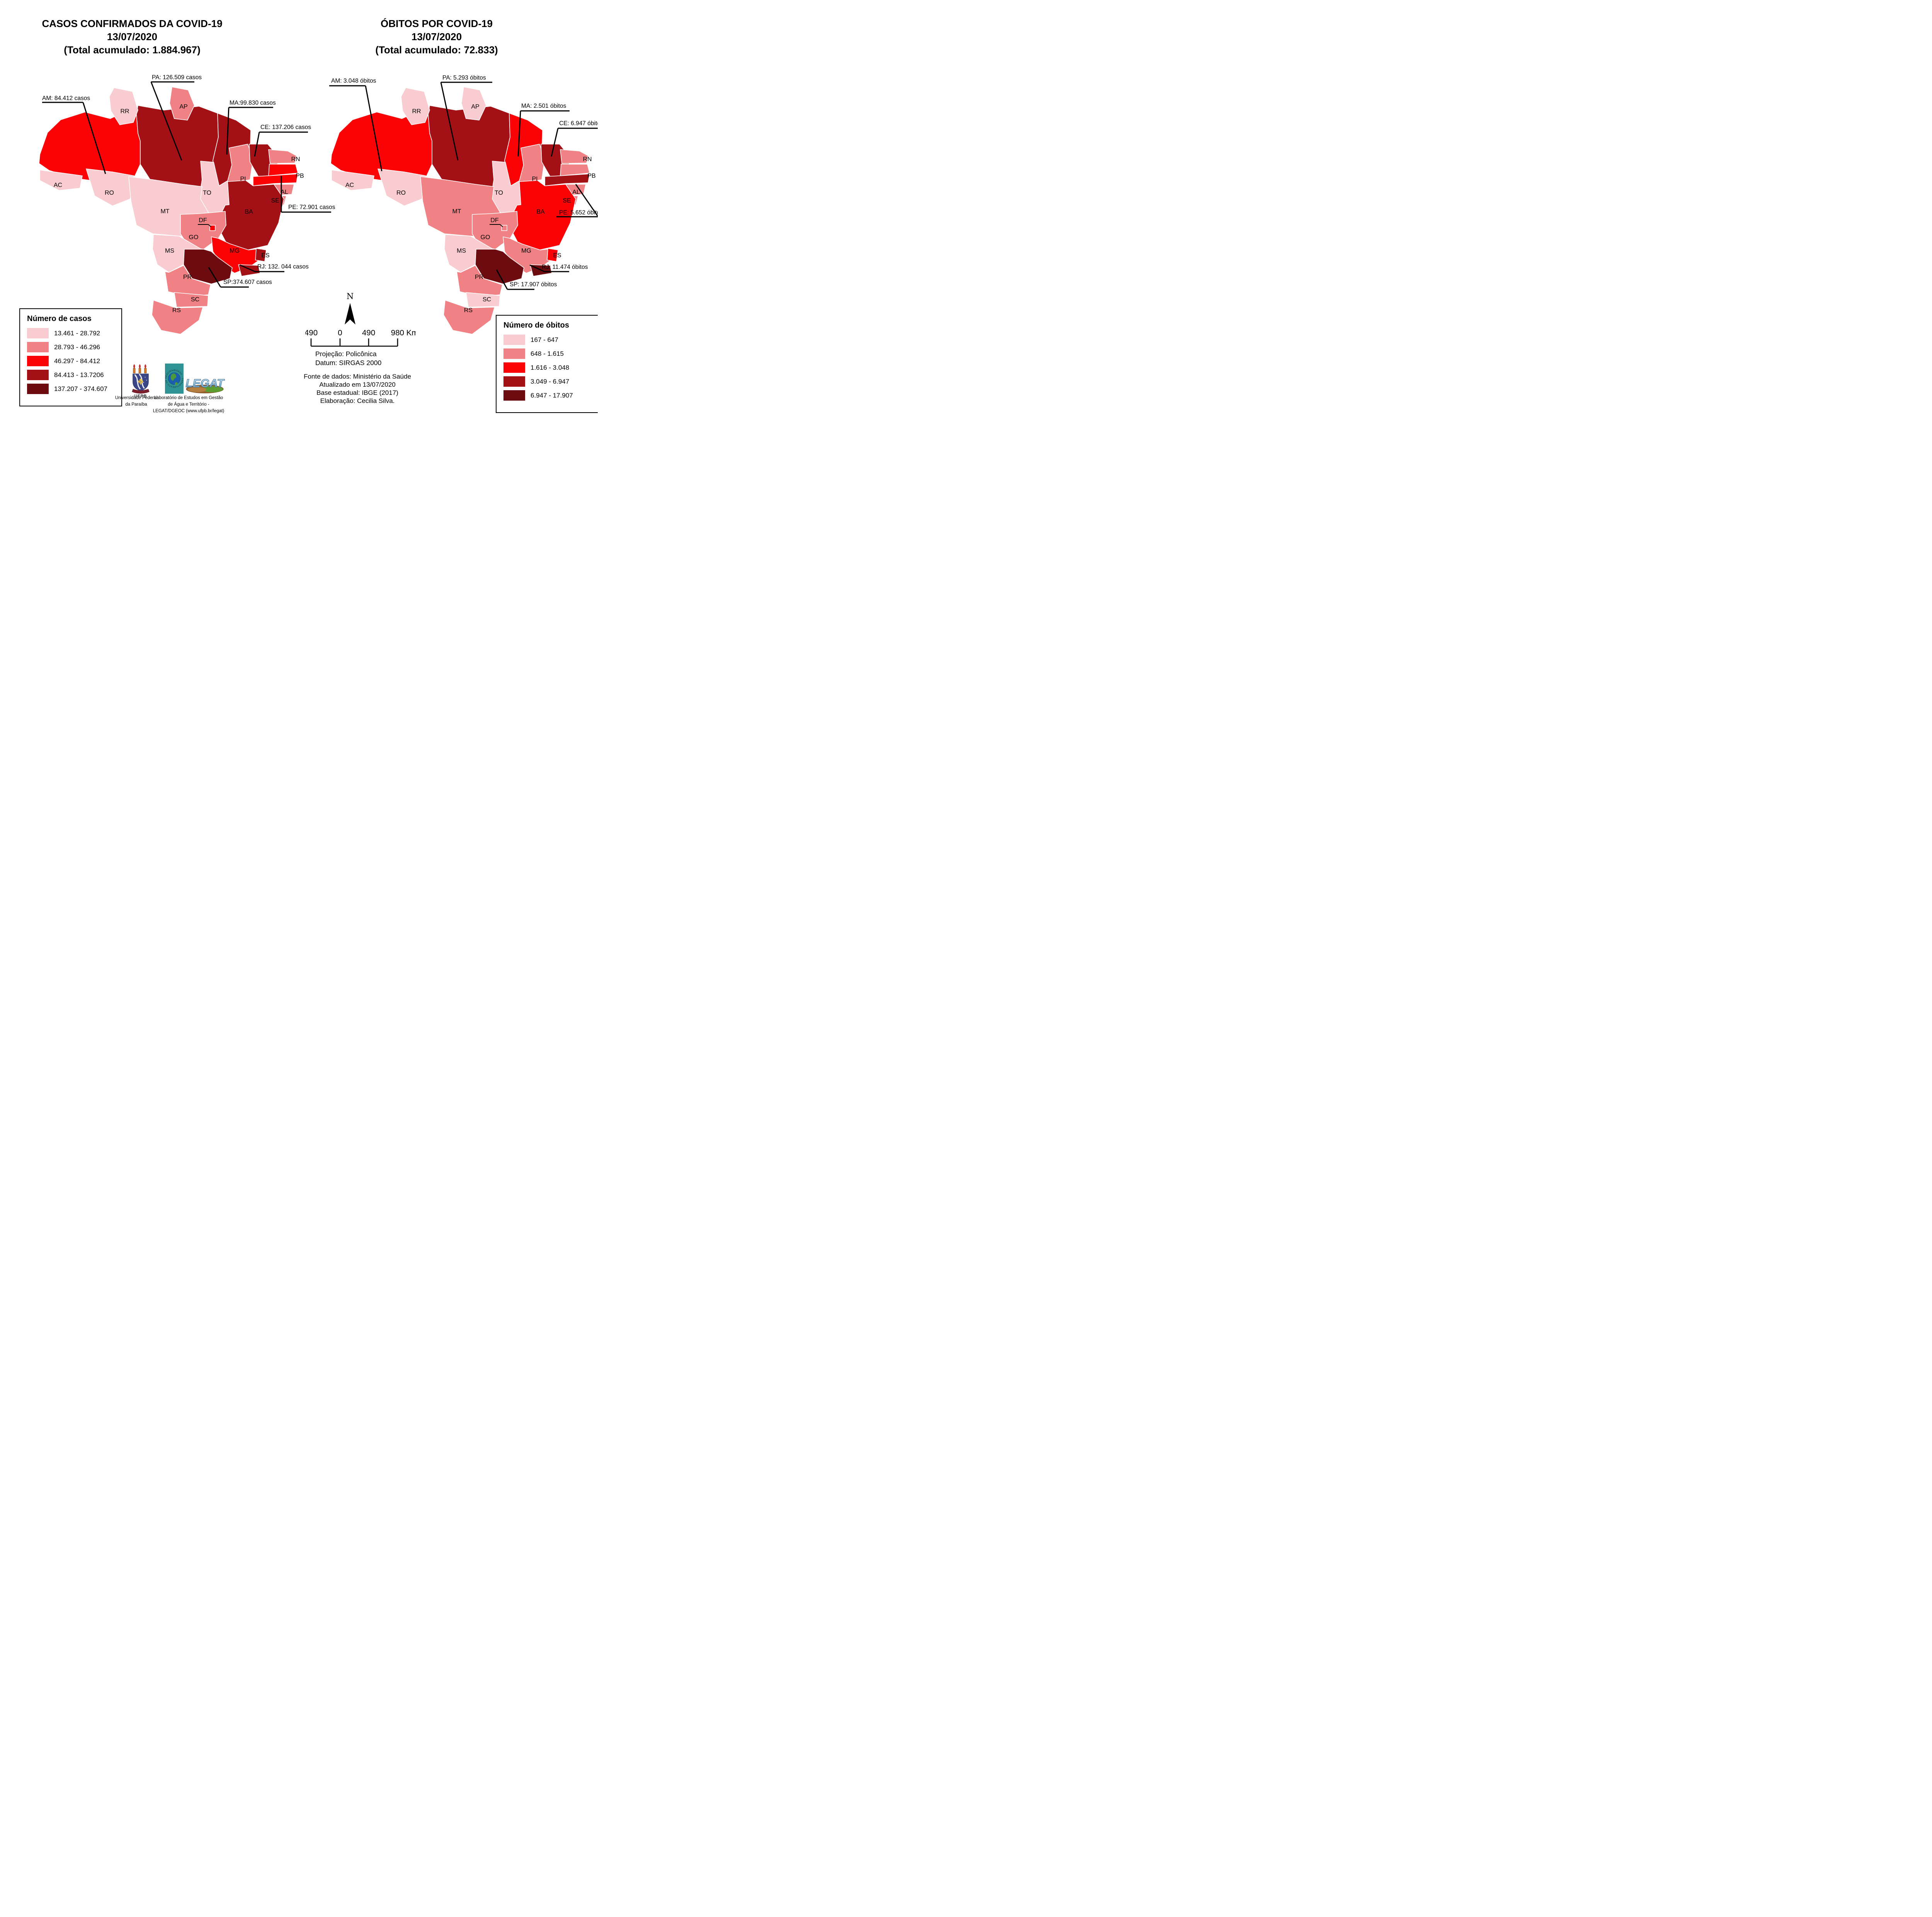  Describe the element at coordinates (61, 180) in the screenshot. I see `state-ac-casos` at that location.